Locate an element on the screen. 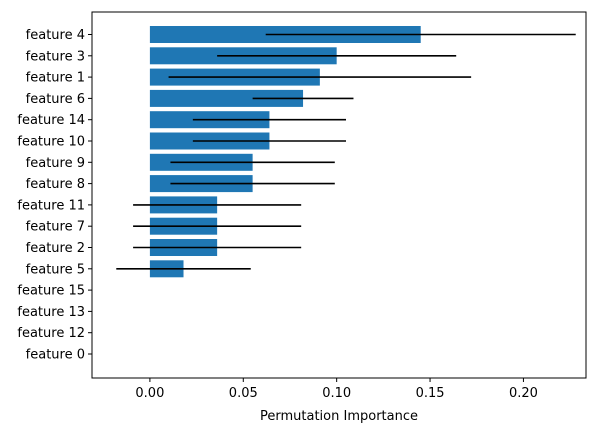 The height and width of the screenshot is (432, 598). x-tick-label: 0.05 is located at coordinates (243, 393).